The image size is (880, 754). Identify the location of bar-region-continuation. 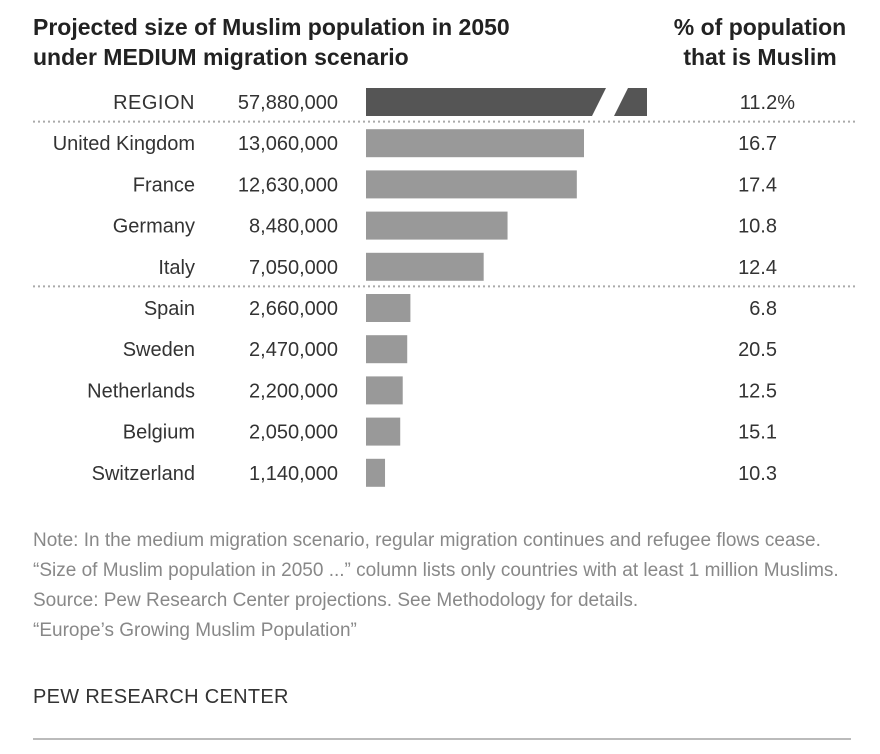
(630, 102).